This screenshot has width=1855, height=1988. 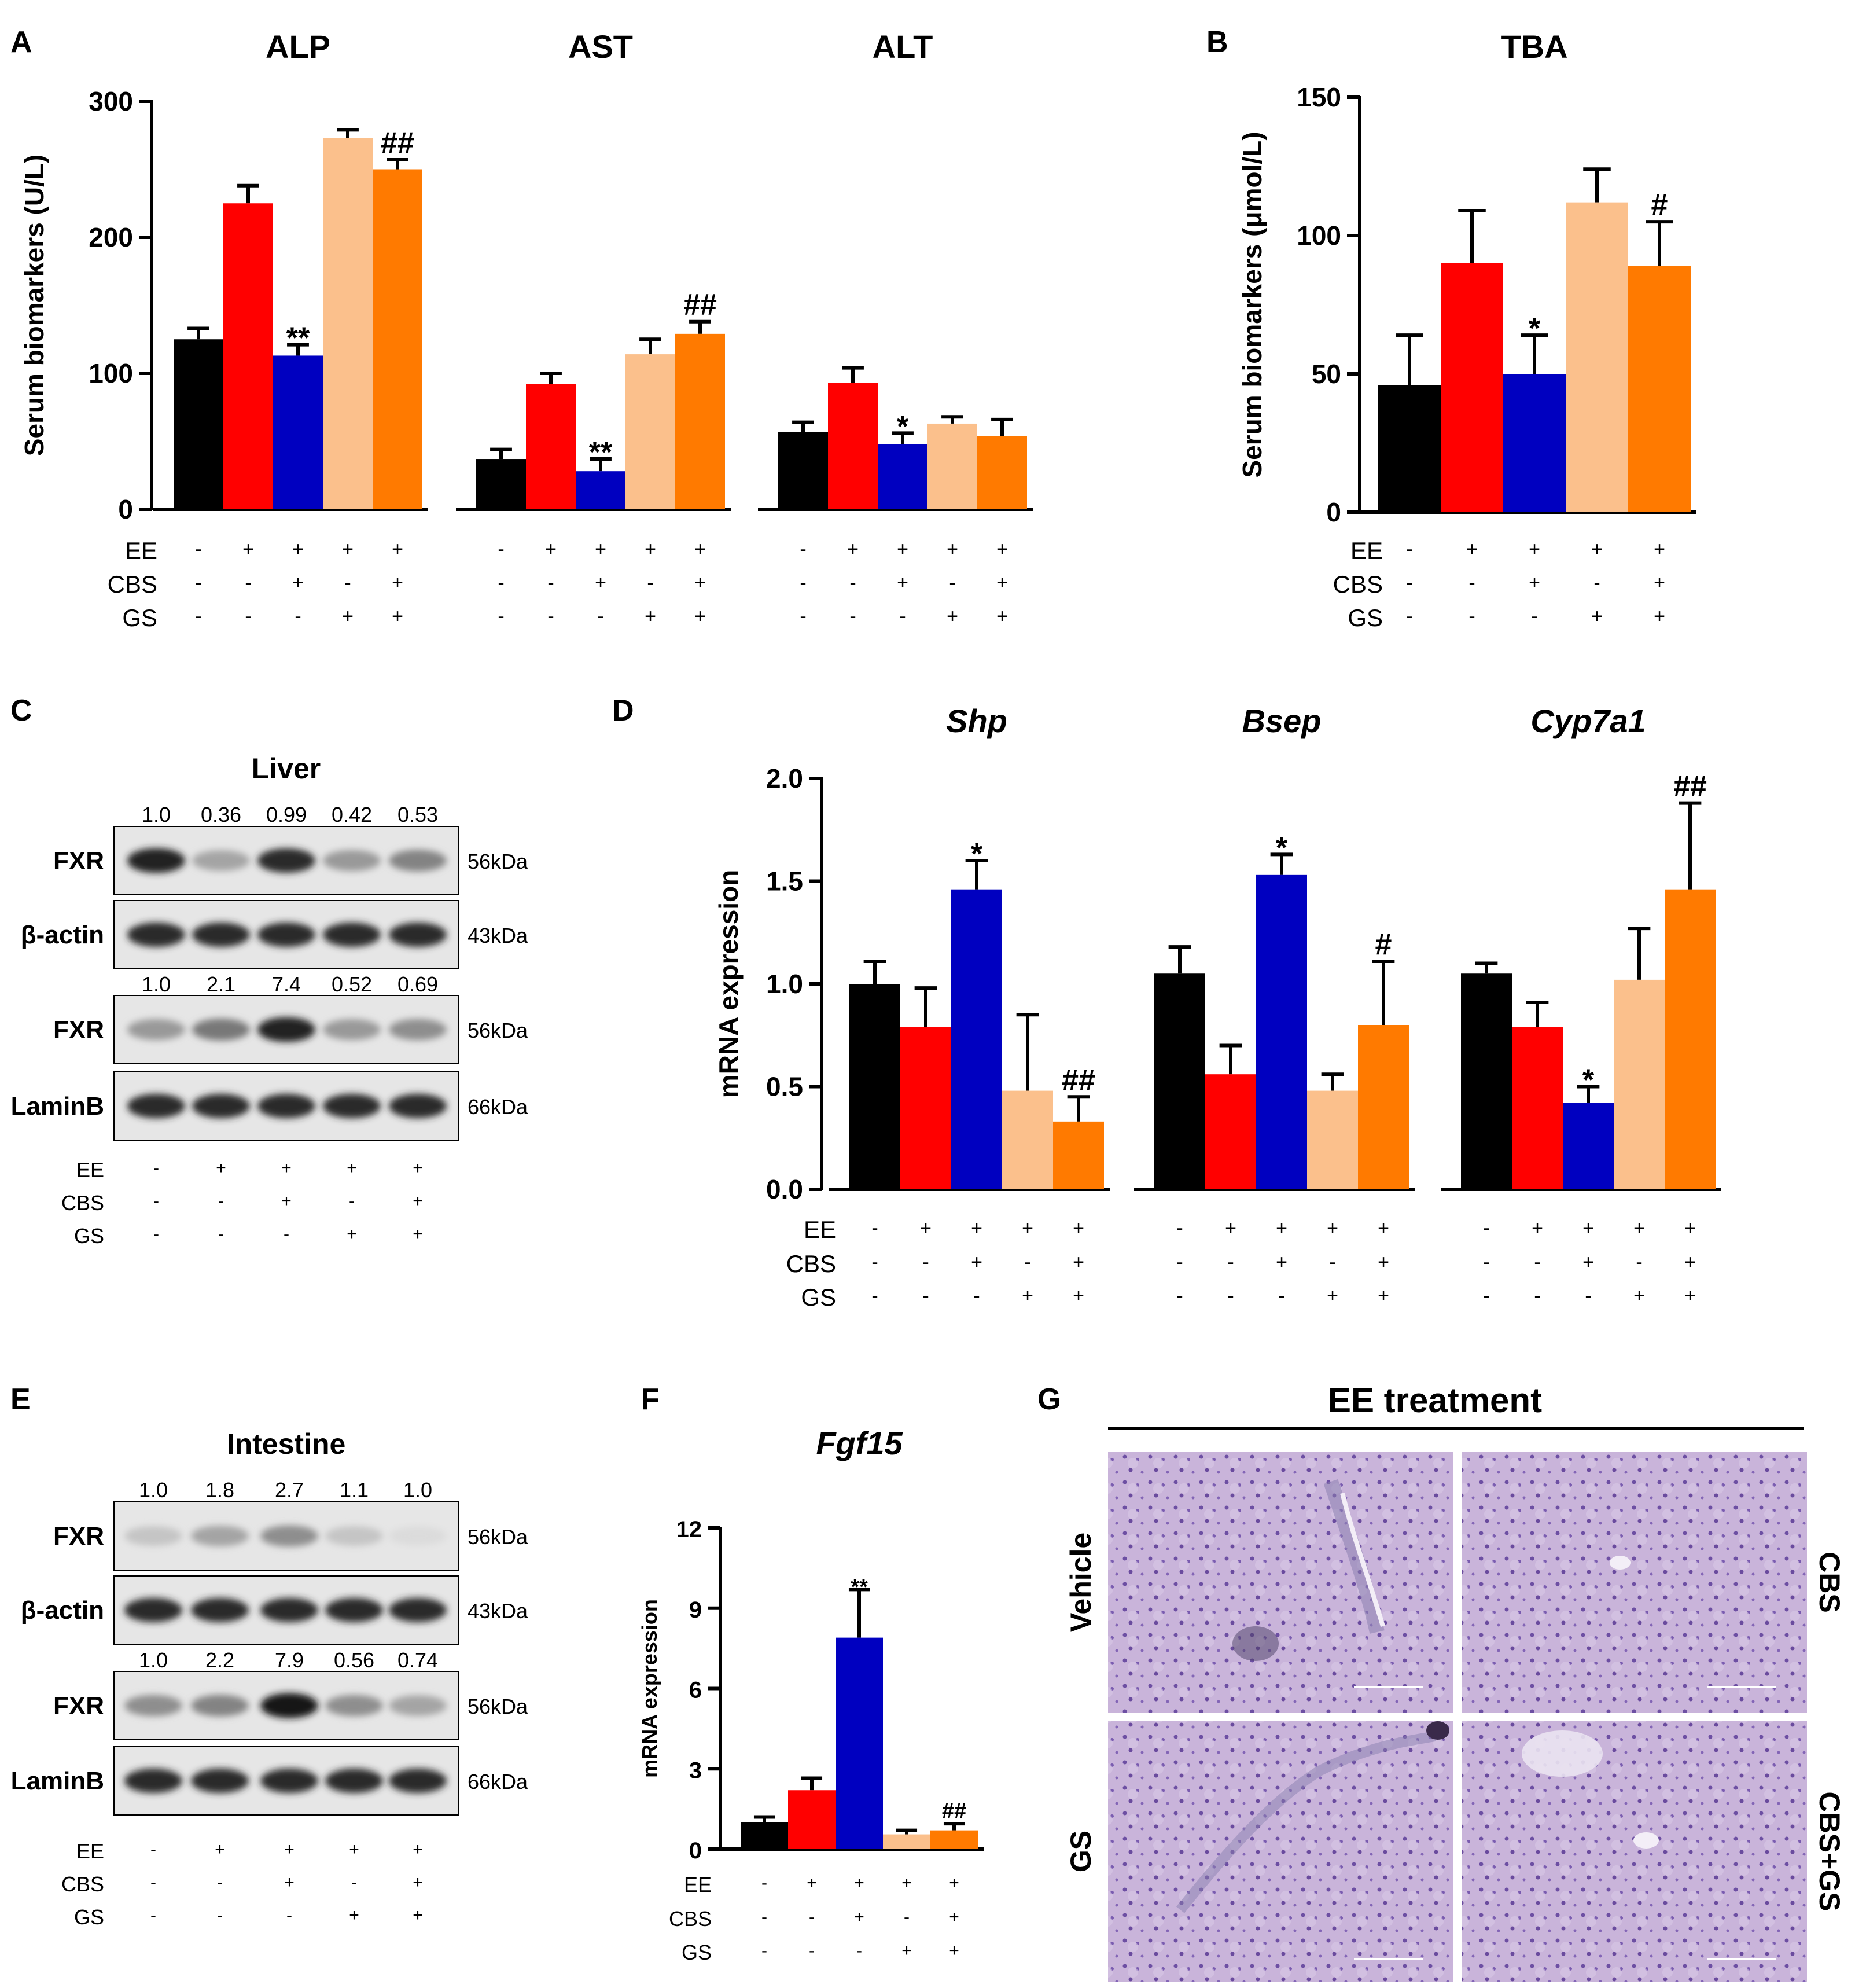 I want to click on y-tick-label: 12, so click(x=689, y=1529).